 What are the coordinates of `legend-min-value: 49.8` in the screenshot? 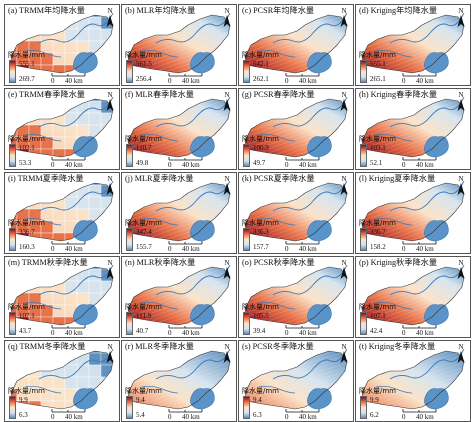 It's located at (142, 163).